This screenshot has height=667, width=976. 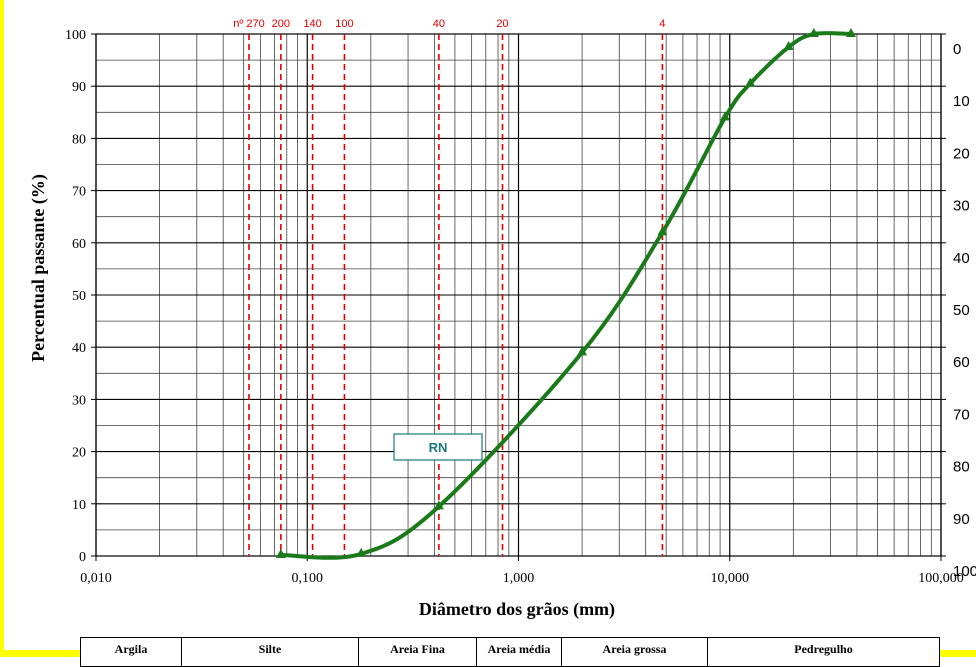 I want to click on class-pedregulho: Pedregulho, so click(x=823, y=649).